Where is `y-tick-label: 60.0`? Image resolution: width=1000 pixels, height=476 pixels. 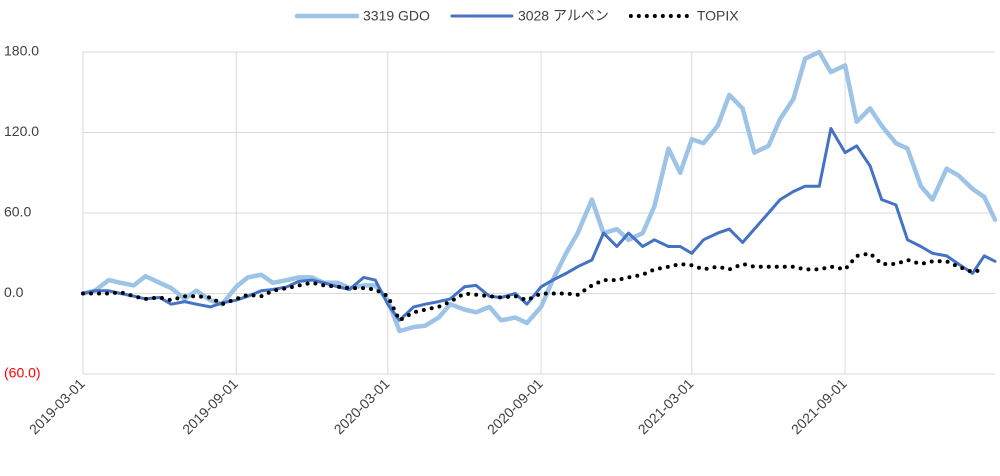 y-tick-label: 60.0 is located at coordinates (17, 212).